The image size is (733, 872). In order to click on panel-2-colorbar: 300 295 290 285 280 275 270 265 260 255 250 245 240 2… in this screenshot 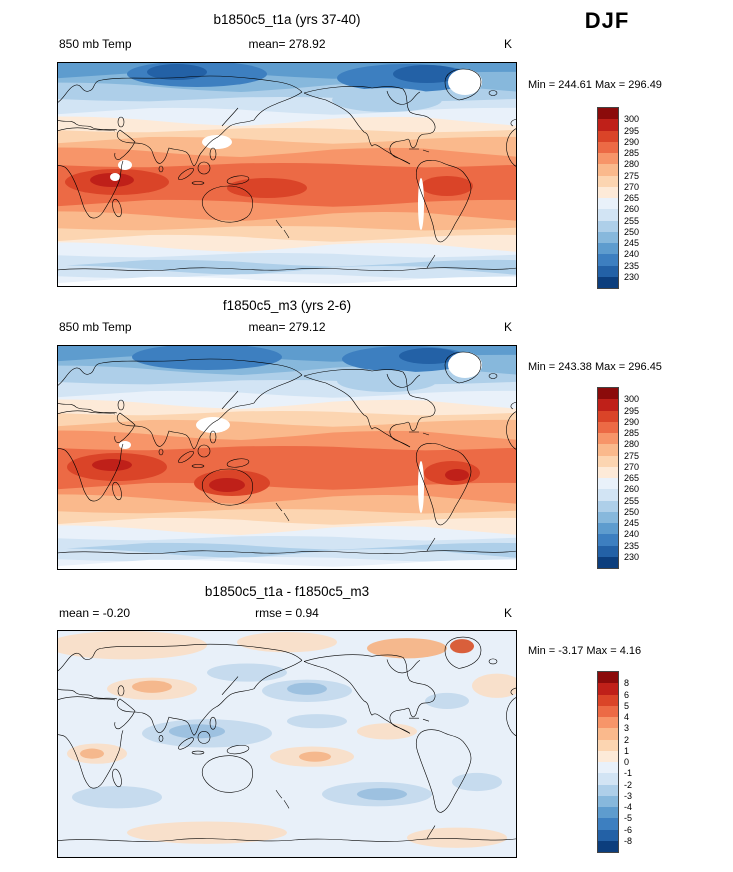, I will do `click(633, 480)`.